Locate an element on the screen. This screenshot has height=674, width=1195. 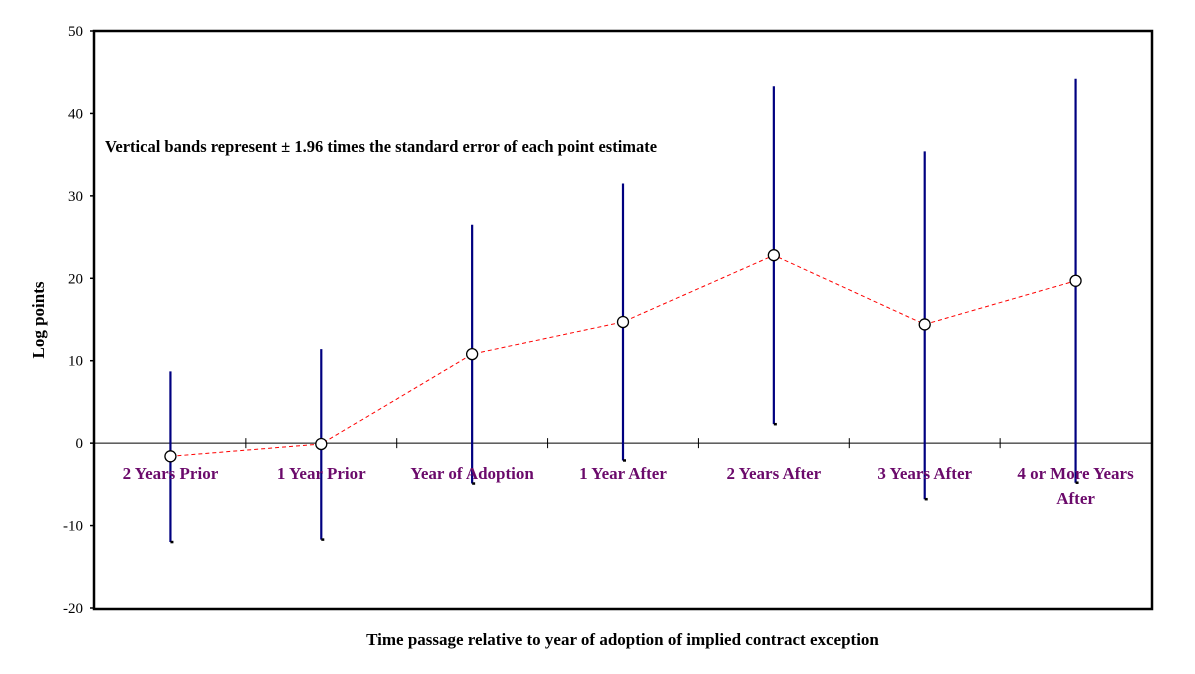
x-category-label: Year of Adoption is located at coordinates (472, 473).